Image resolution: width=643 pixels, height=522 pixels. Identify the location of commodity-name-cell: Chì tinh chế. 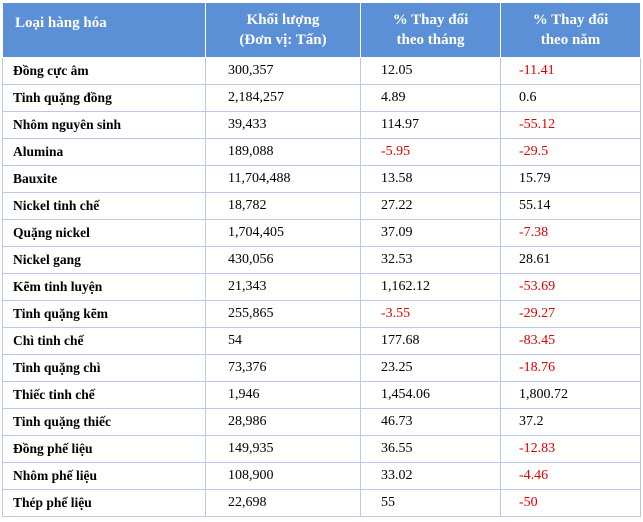
(104, 341).